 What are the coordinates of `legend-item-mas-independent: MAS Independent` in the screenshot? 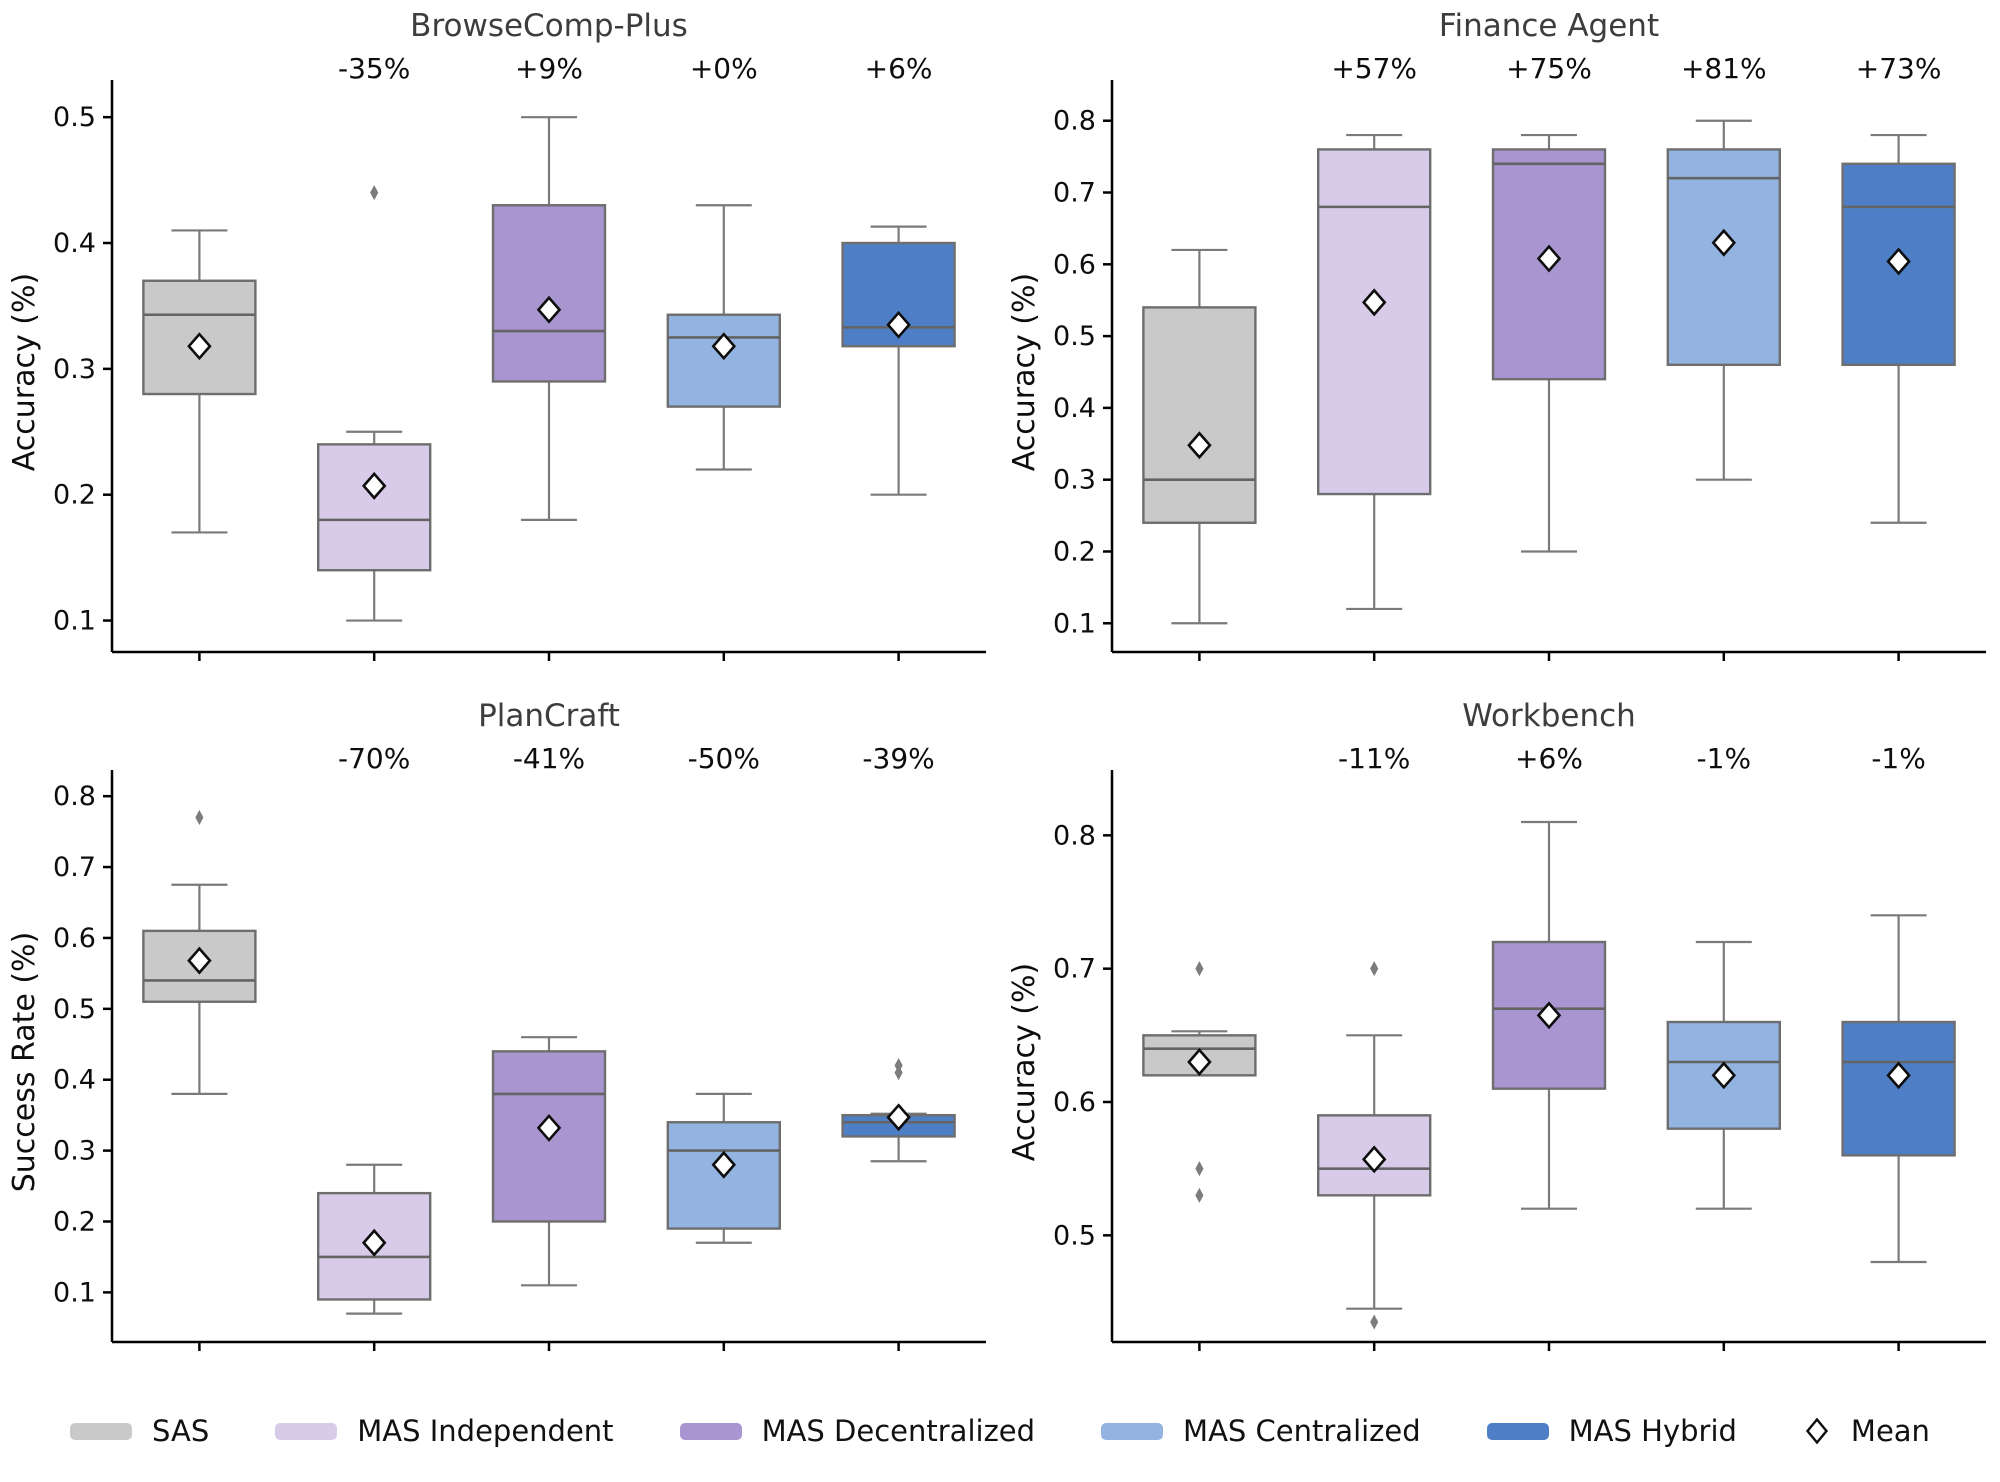 It's located at (444, 1431).